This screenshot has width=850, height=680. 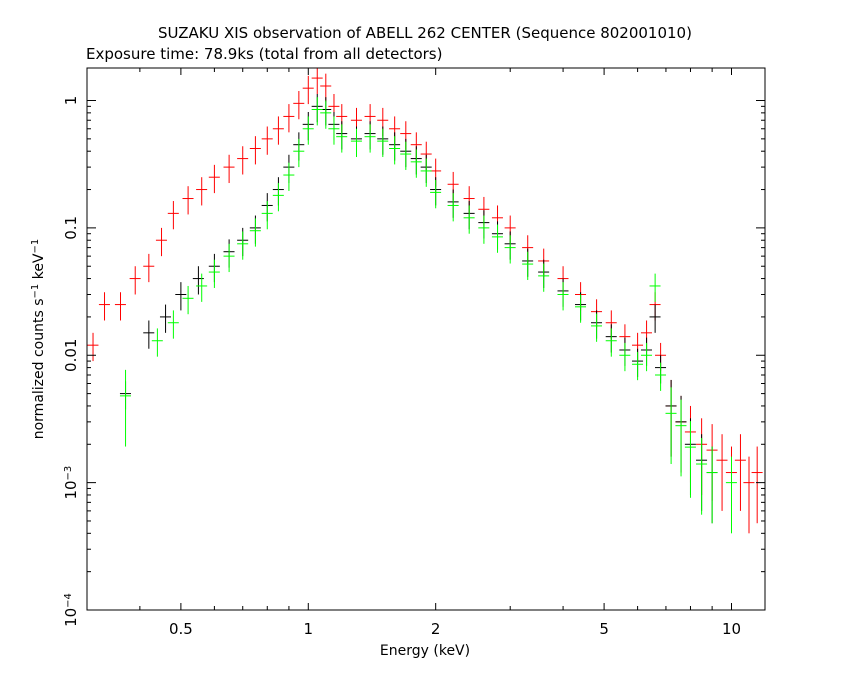 What do you see at coordinates (68, 473) in the screenshot?
I see `y-tick-label-exponent: −3` at bounding box center [68, 473].